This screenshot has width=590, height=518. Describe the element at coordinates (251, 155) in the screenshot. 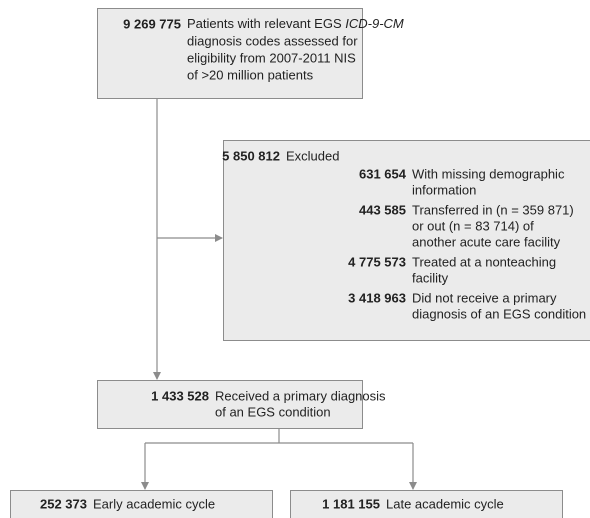

I see `count: 5 850 812` at that location.